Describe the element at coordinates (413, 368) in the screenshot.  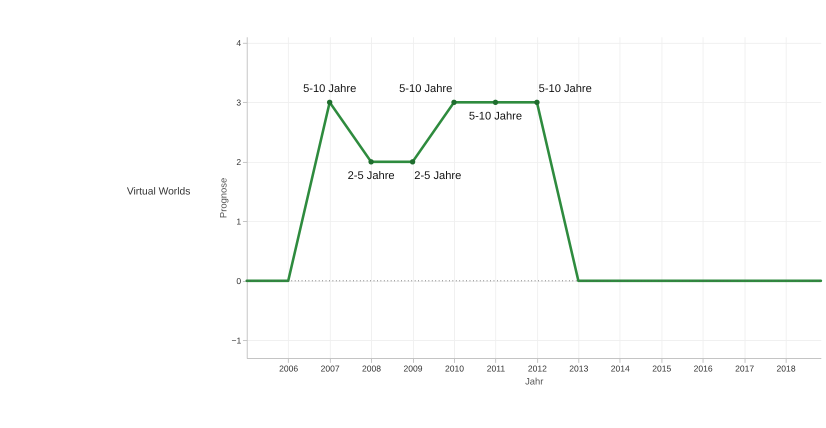
I see `x-tick-label: 2009` at that location.